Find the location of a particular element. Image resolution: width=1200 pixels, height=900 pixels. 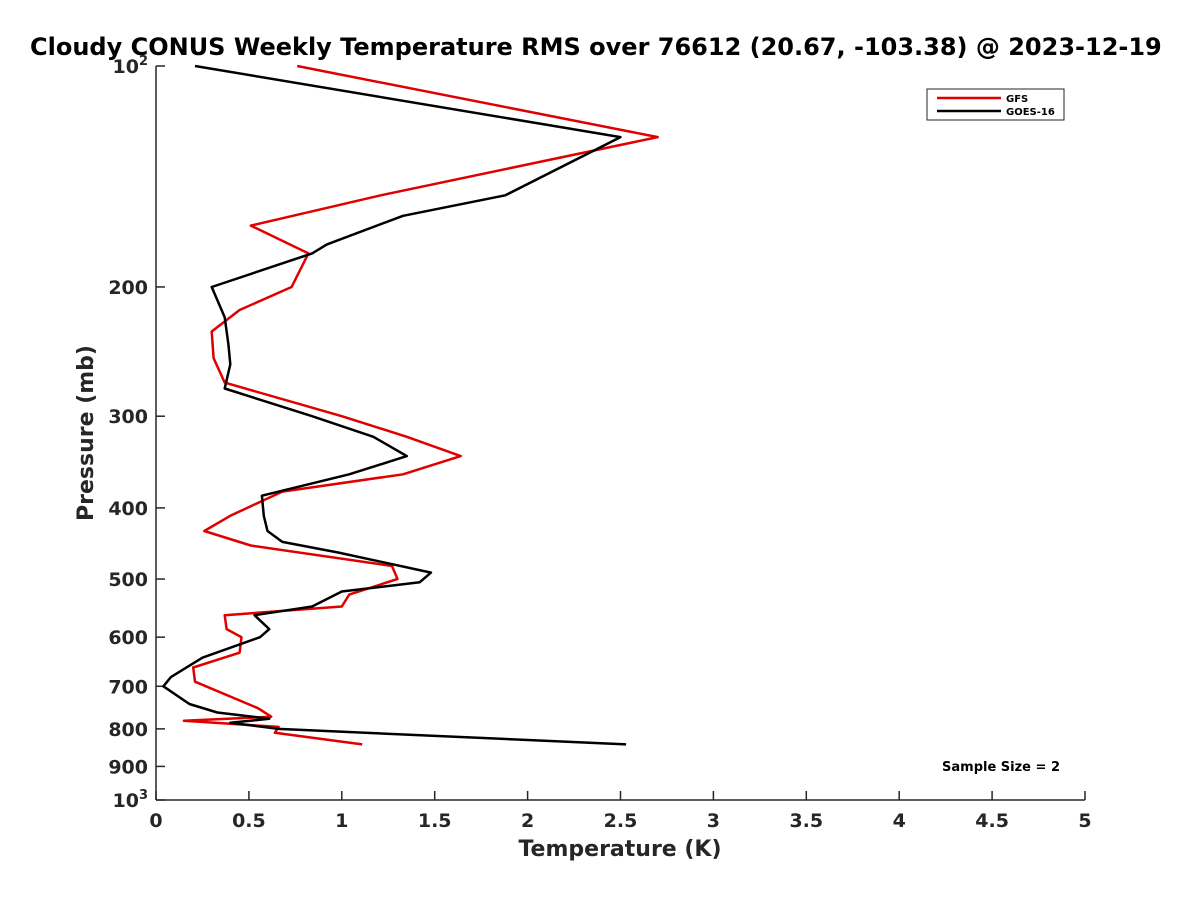

y-tick-label: 500 is located at coordinates (128, 580).